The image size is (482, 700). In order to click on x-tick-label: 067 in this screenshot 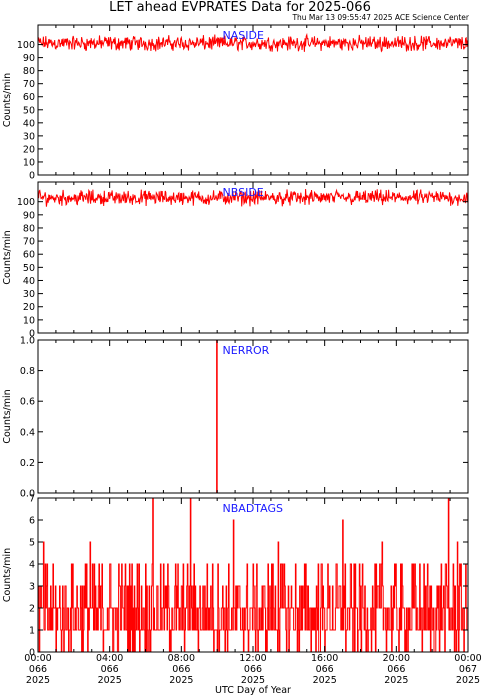, I will do `click(468, 669)`.